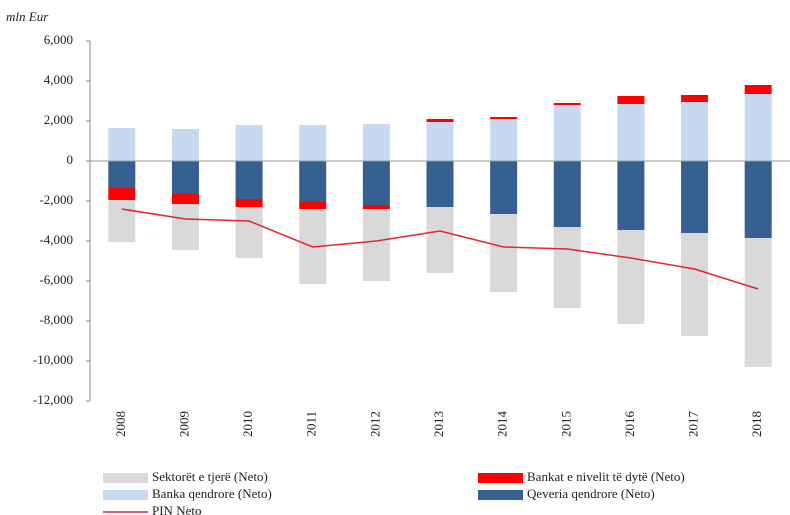 The height and width of the screenshot is (515, 790). I want to click on y-tick-label: -4,000, so click(56, 239).